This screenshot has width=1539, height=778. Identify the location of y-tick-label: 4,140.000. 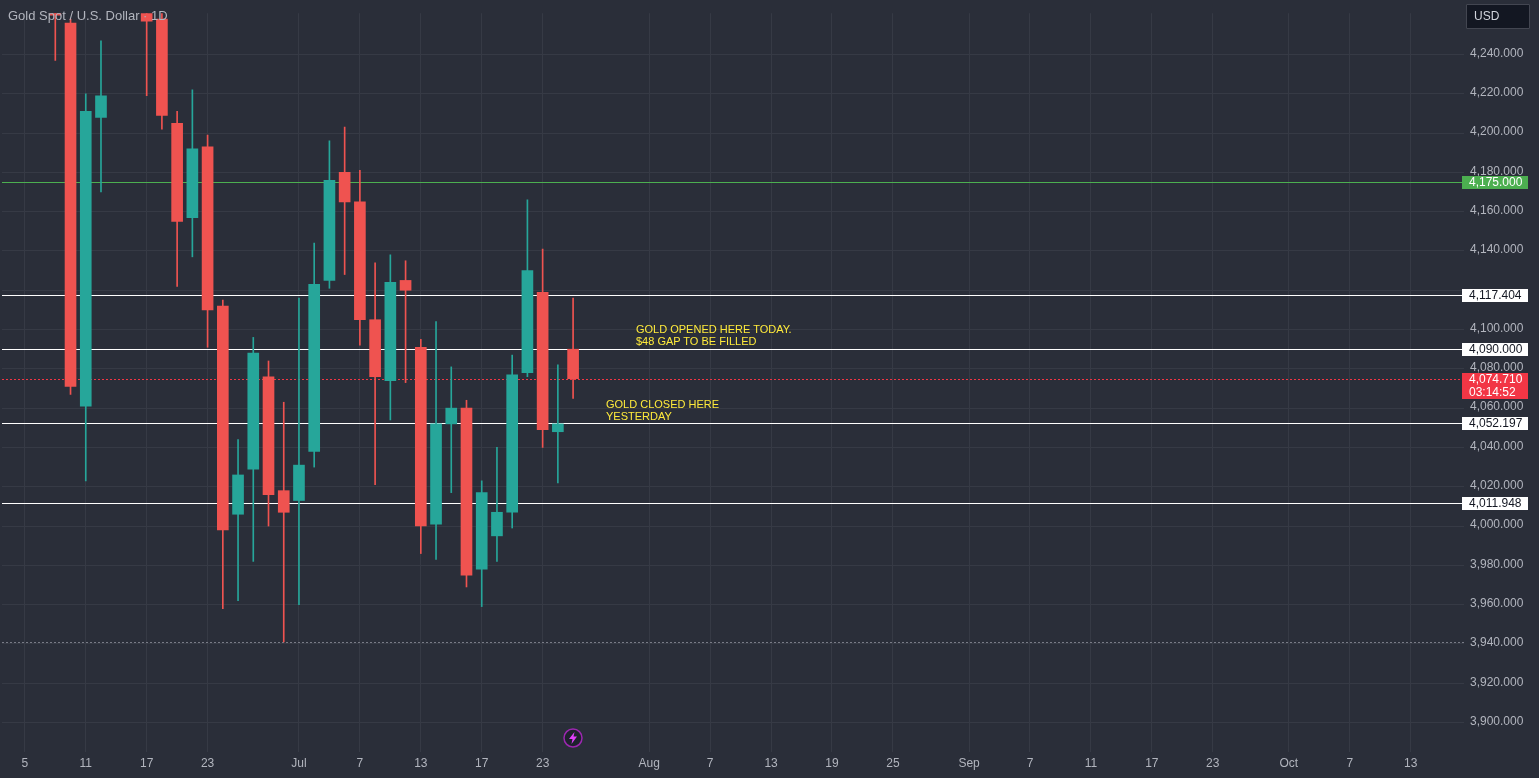
(1497, 249).